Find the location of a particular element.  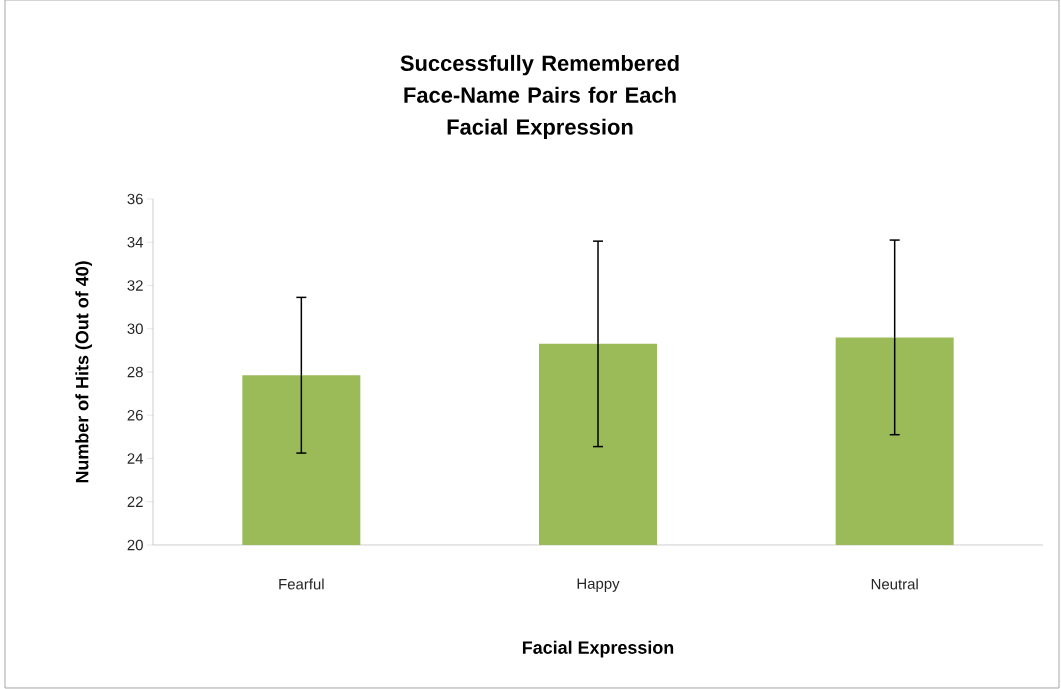

x-tick-label: Fearful is located at coordinates (301, 584).